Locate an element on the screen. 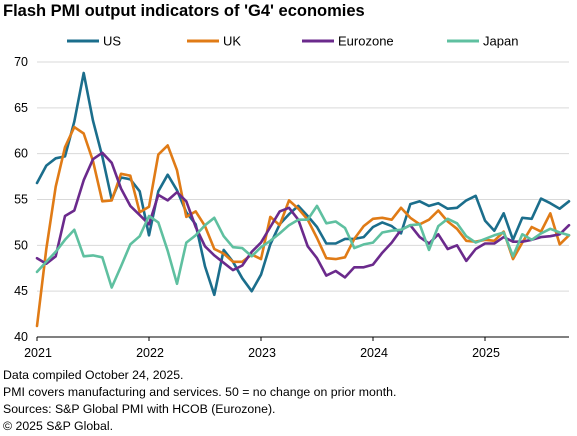 This screenshot has width=577, height=436. legend-label-japan: Japan is located at coordinates (500, 41).